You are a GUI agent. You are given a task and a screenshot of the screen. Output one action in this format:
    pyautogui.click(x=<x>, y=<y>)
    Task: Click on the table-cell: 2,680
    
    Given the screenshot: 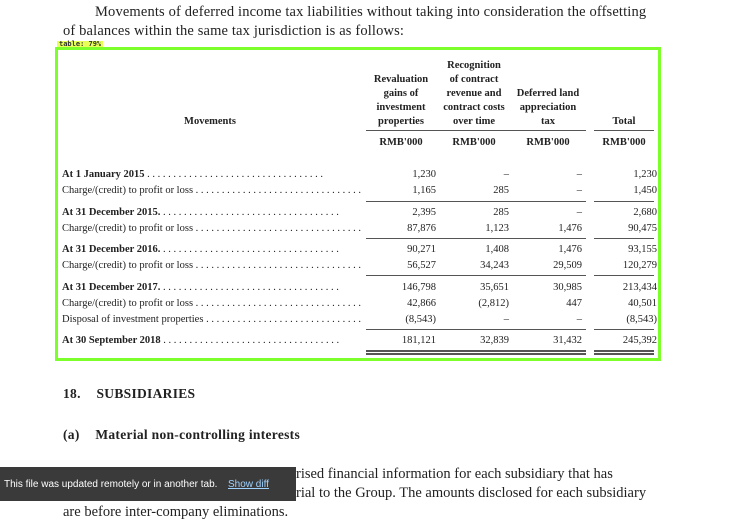 What is the action you would take?
    pyautogui.click(x=645, y=212)
    